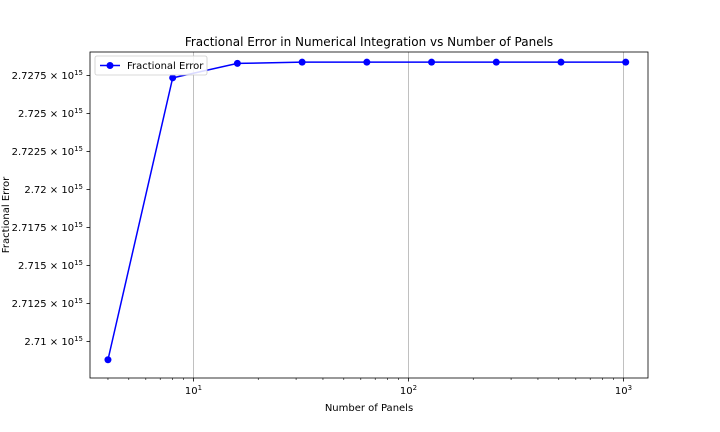 The height and width of the screenshot is (432, 720). Describe the element at coordinates (193, 390) in the screenshot. I see `x-tick-label: 10¹` at that location.